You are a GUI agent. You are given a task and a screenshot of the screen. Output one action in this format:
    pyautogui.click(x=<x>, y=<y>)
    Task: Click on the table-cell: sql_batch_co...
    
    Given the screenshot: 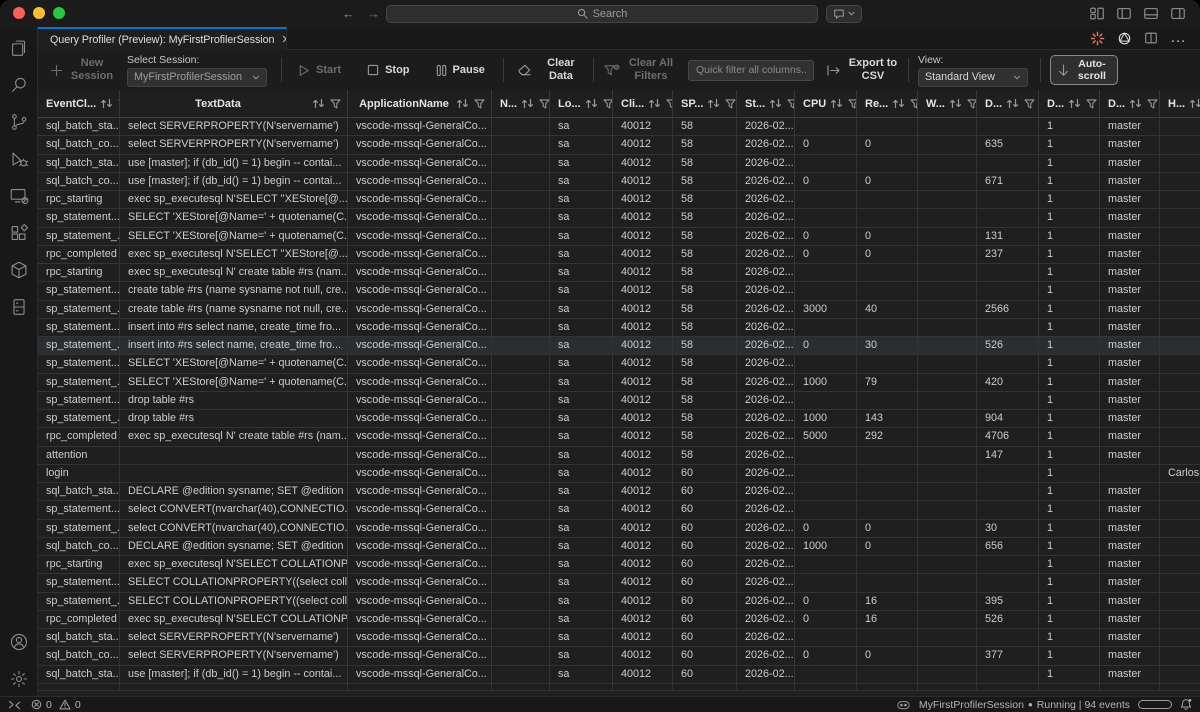 What is the action you would take?
    pyautogui.click(x=79, y=145)
    